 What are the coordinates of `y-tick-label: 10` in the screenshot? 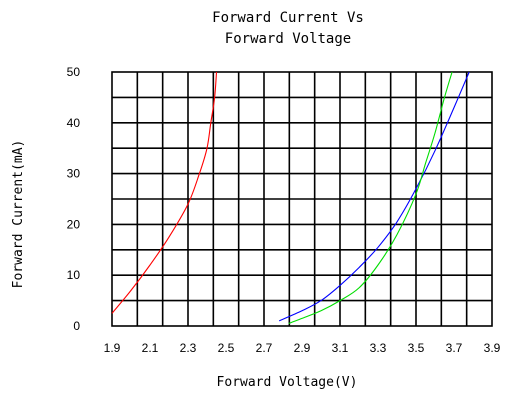 It's located at (74, 275).